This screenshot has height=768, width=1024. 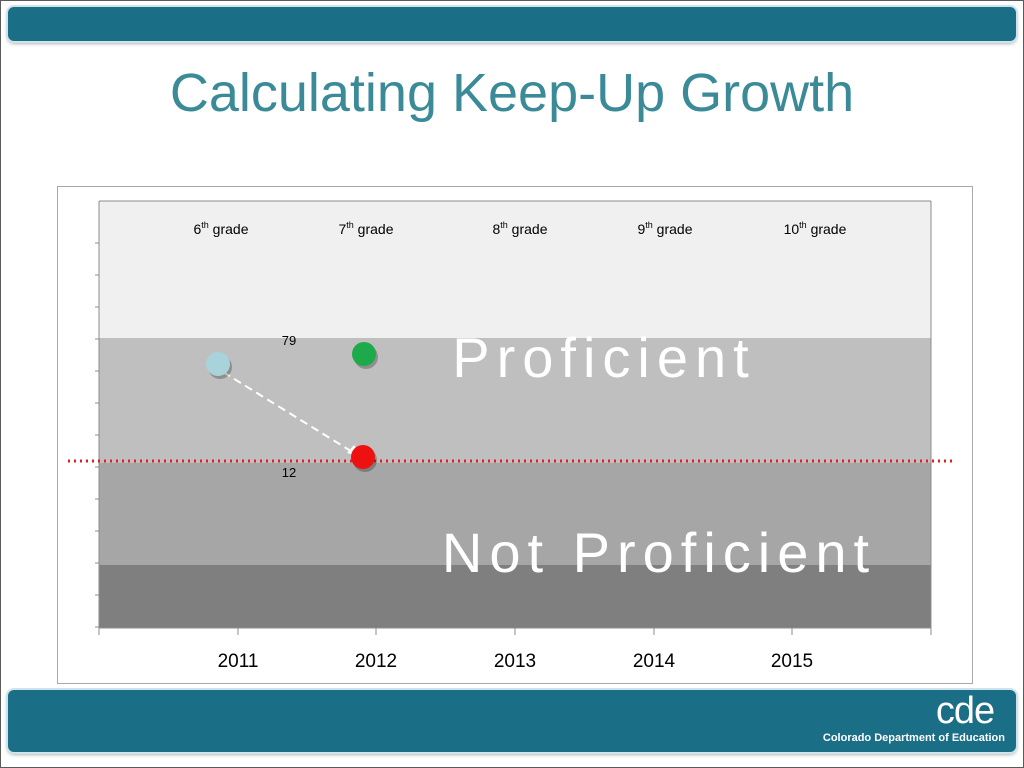 I want to click on x-axis-tick-labels: 2011 2012 2013 2014 2015, so click(x=516, y=661).